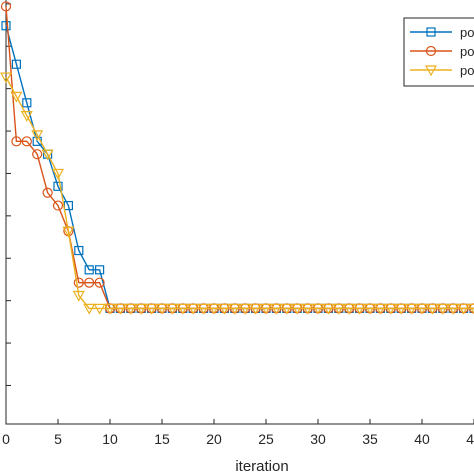 The image size is (474, 474). I want to click on legend: po po po, so click(438, 52).